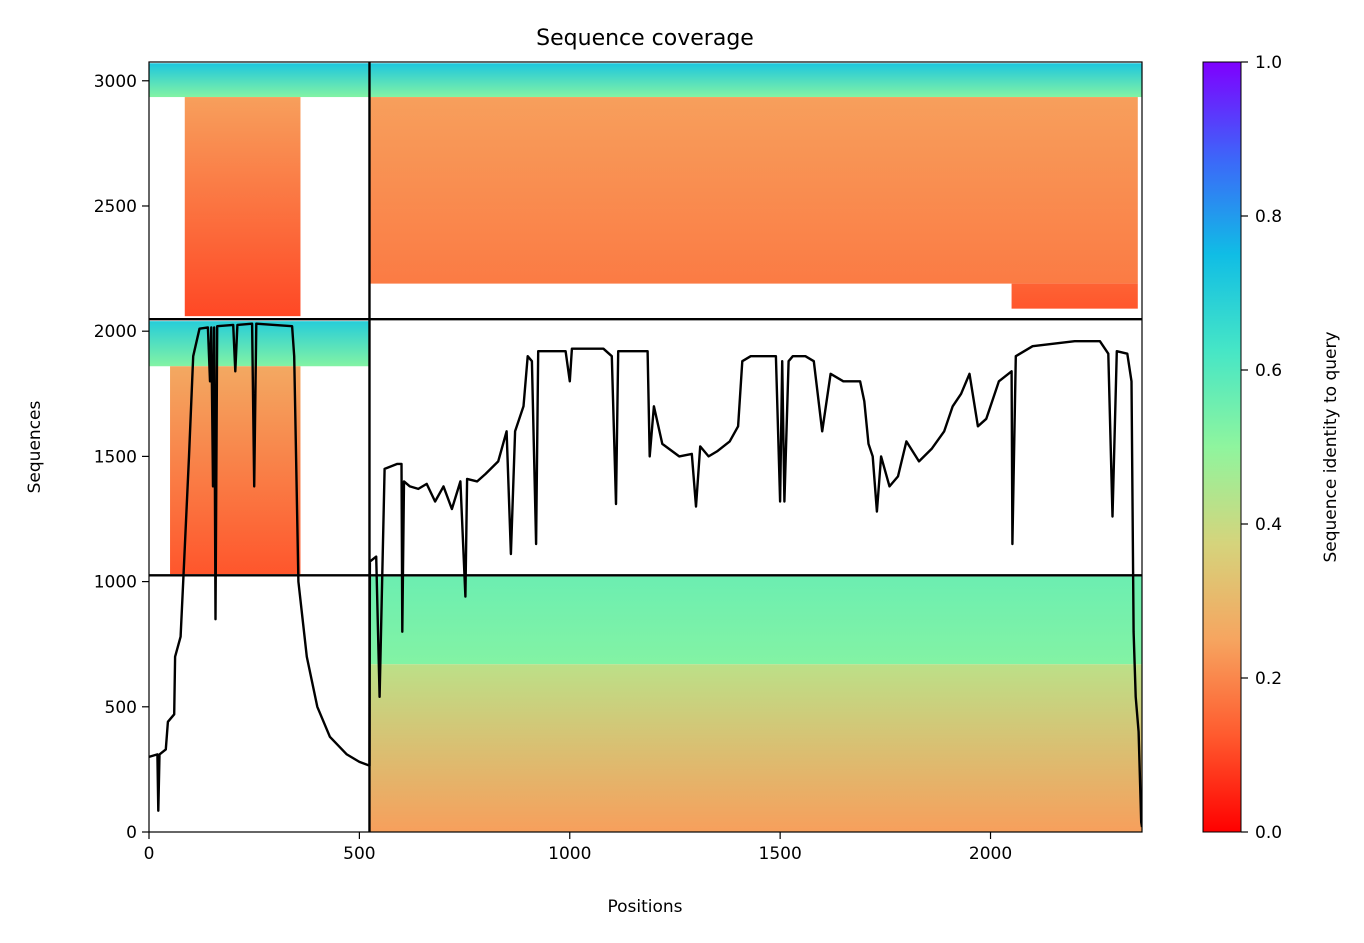 The image size is (1364, 943). What do you see at coordinates (1222, 447) in the screenshot?
I see `colorbar` at bounding box center [1222, 447].